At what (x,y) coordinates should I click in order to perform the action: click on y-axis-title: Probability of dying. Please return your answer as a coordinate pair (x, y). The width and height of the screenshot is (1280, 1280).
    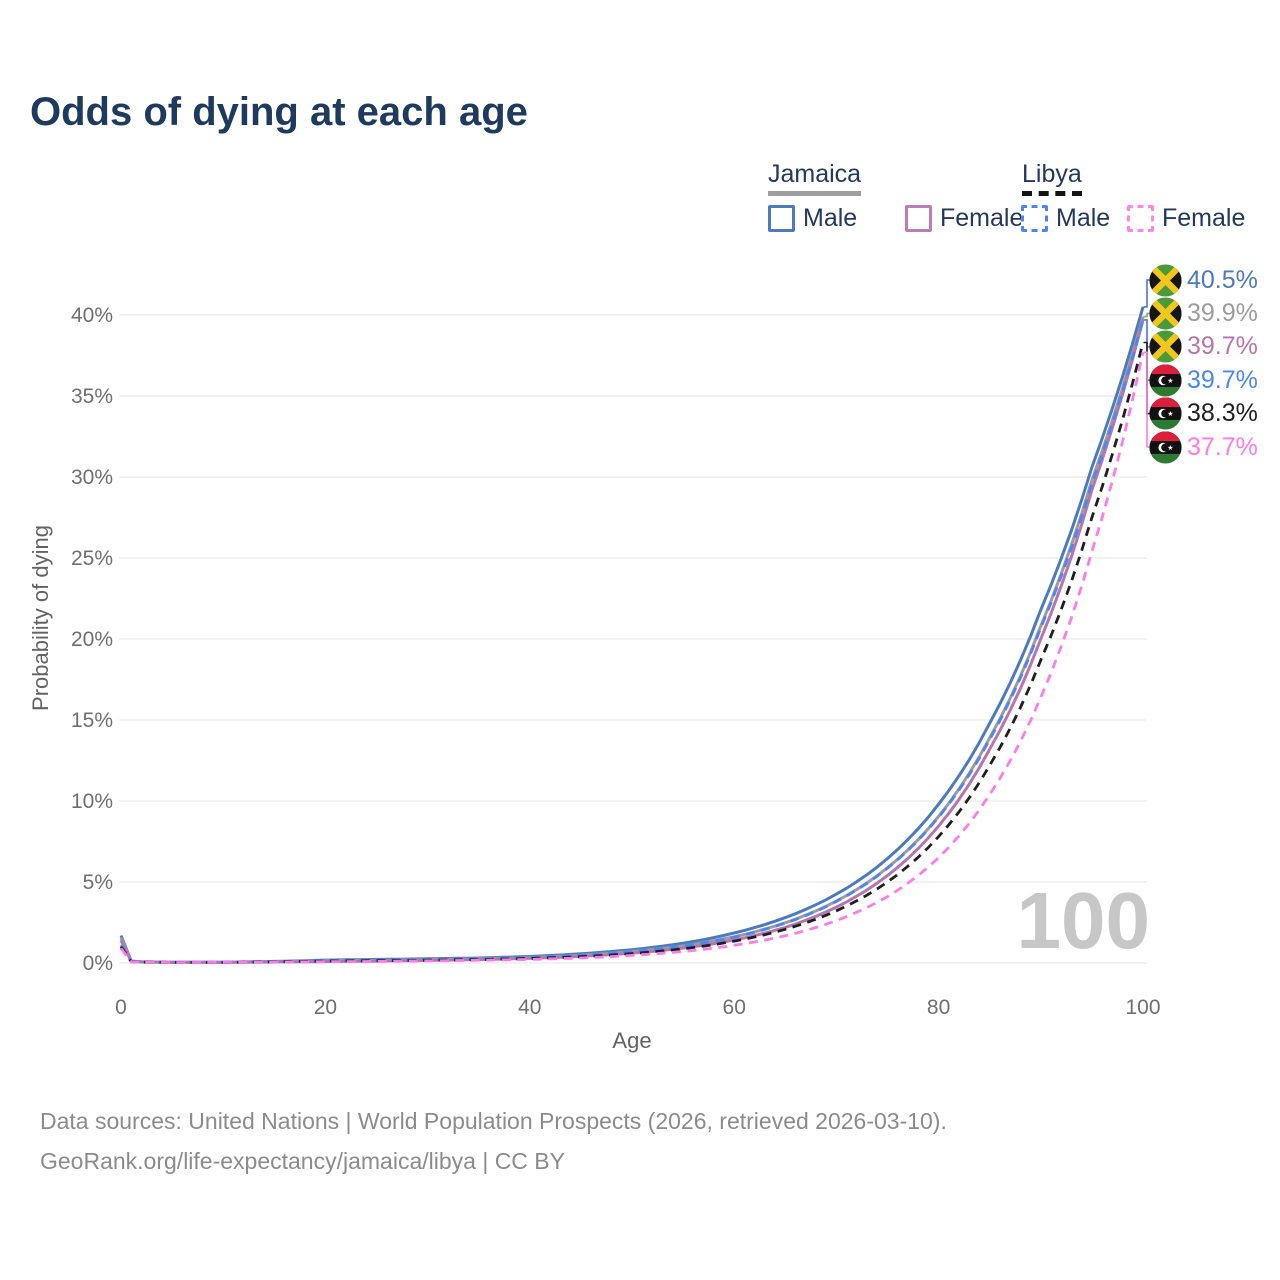
    Looking at the image, I should click on (40, 618).